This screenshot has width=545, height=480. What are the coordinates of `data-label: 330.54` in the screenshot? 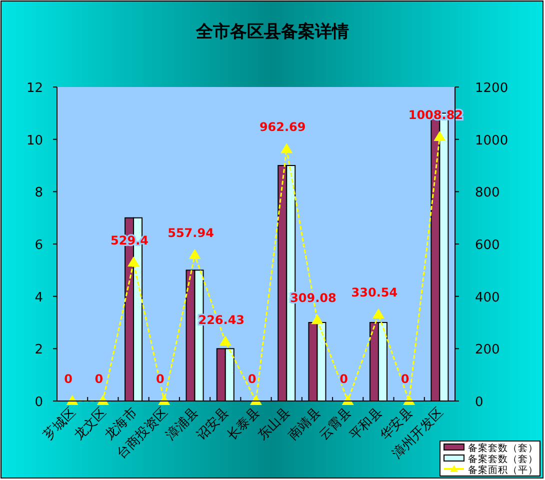 It's located at (374, 293).